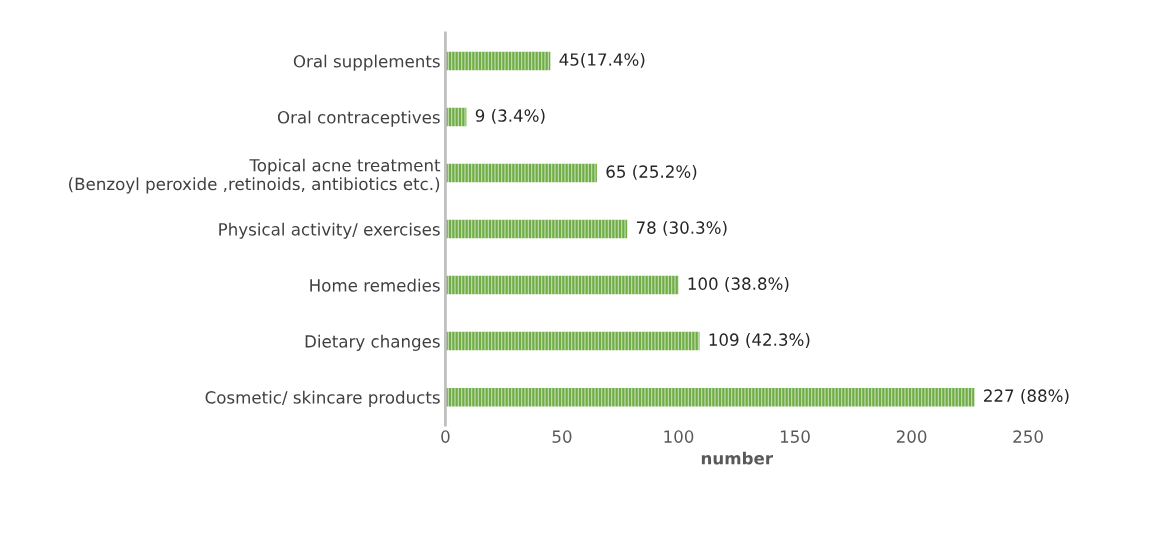  Describe the element at coordinates (255, 176) in the screenshot. I see `y-tick-label: Topical acne treatment (Benzoyl peroxide ,retinoids, antibiotics etc.)` at that location.